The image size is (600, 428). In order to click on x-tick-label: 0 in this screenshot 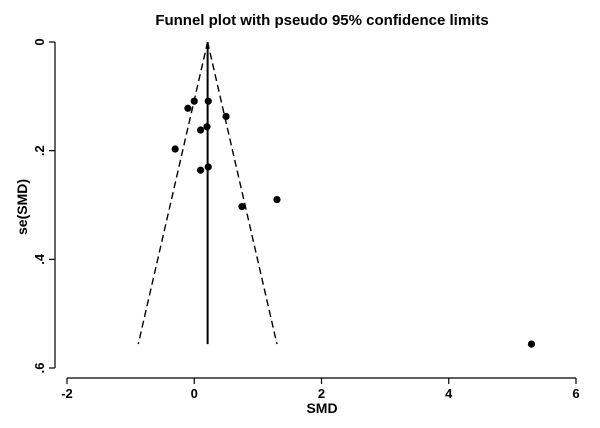, I will do `click(194, 393)`.